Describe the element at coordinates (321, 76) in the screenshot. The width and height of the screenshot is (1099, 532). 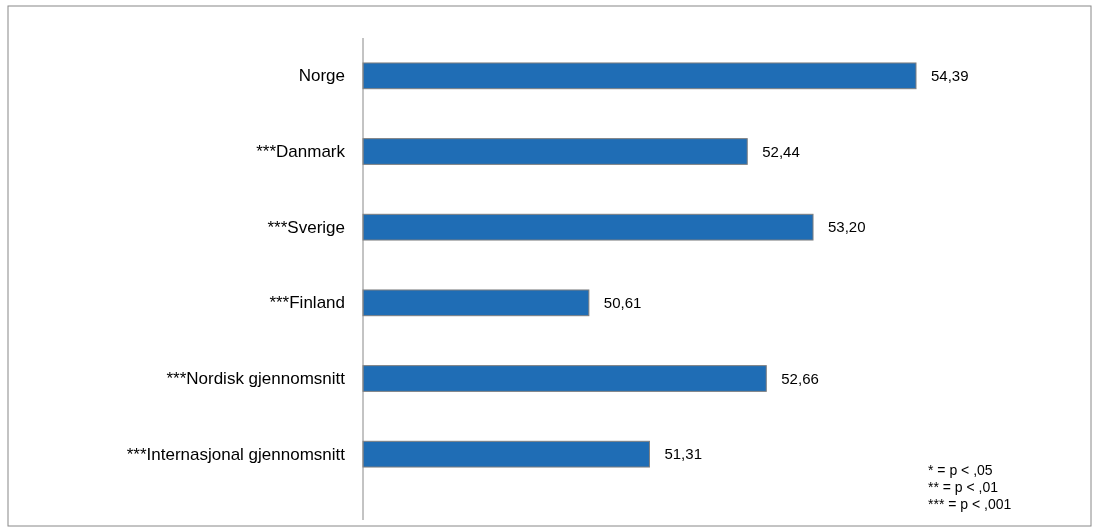
I see `y-tick-label: Norge` at that location.